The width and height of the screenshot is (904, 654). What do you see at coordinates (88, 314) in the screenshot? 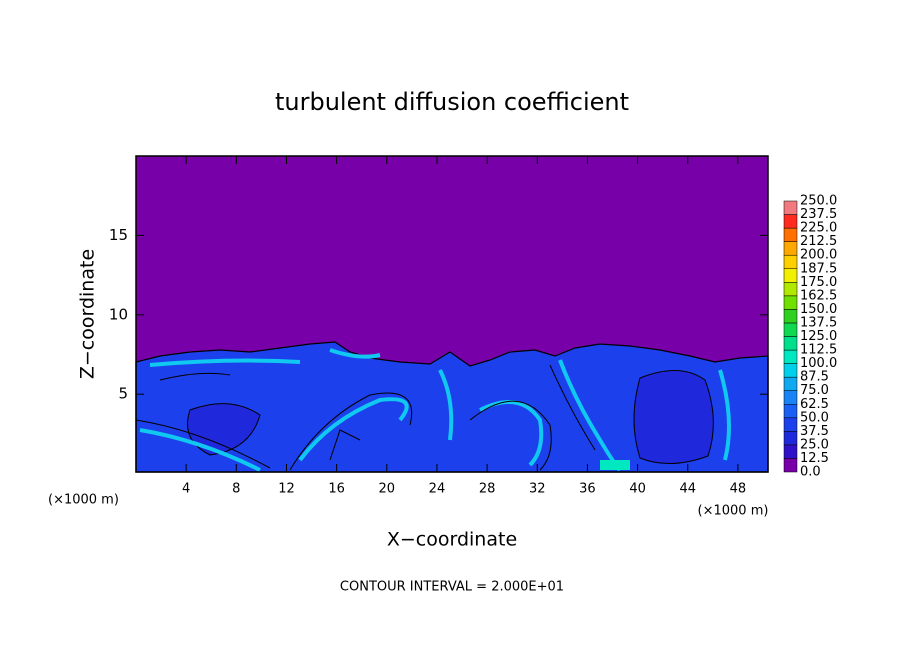
I see `y-axis-label: Z−coordinate` at bounding box center [88, 314].